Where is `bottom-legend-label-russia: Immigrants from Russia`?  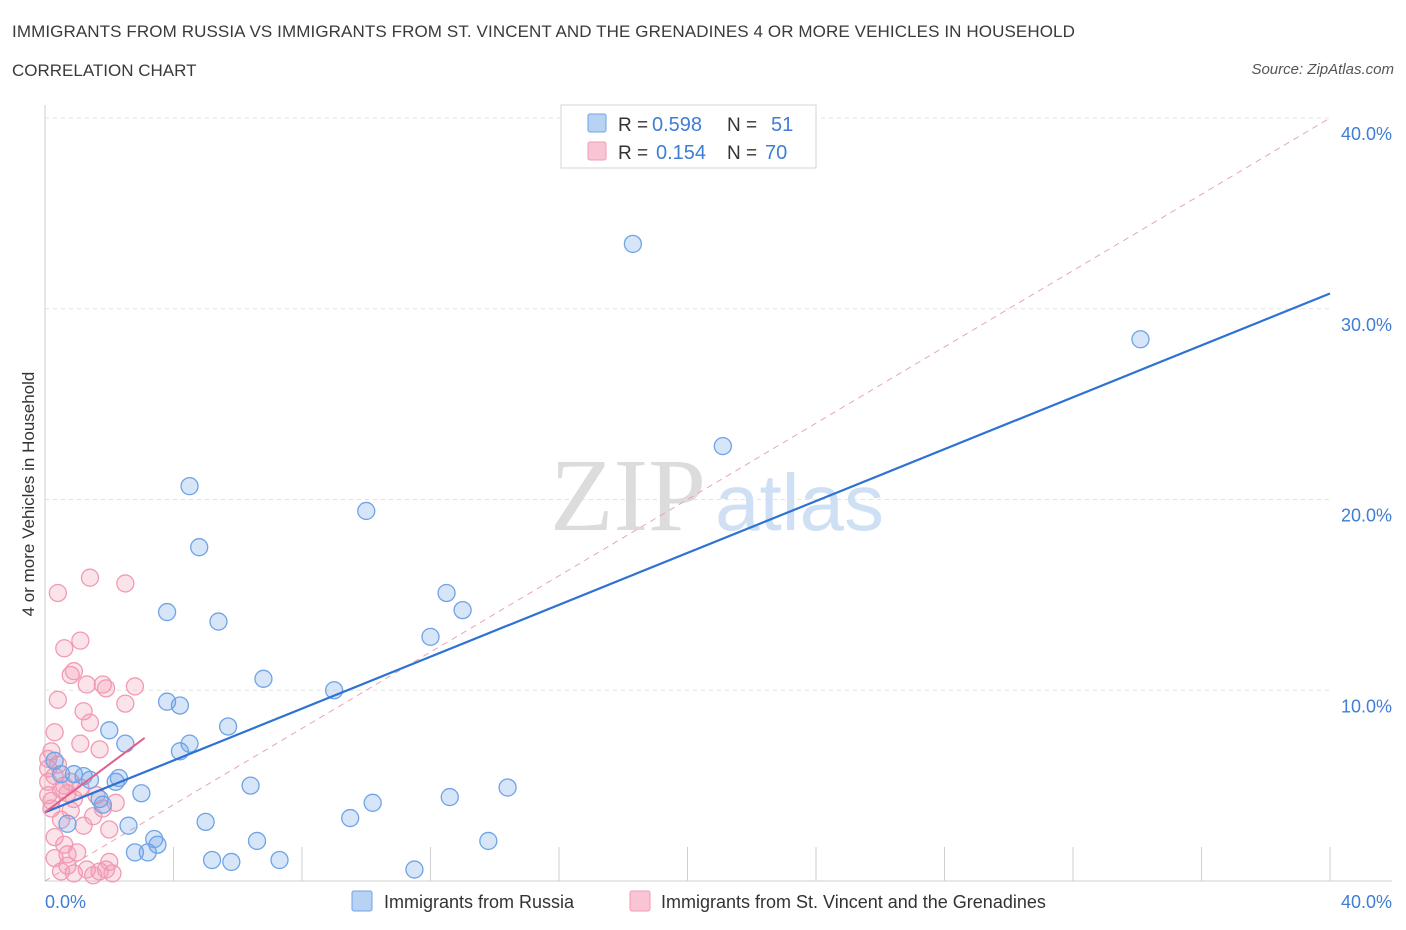 bottom-legend-label-russia: Immigrants from Russia is located at coordinates (479, 902).